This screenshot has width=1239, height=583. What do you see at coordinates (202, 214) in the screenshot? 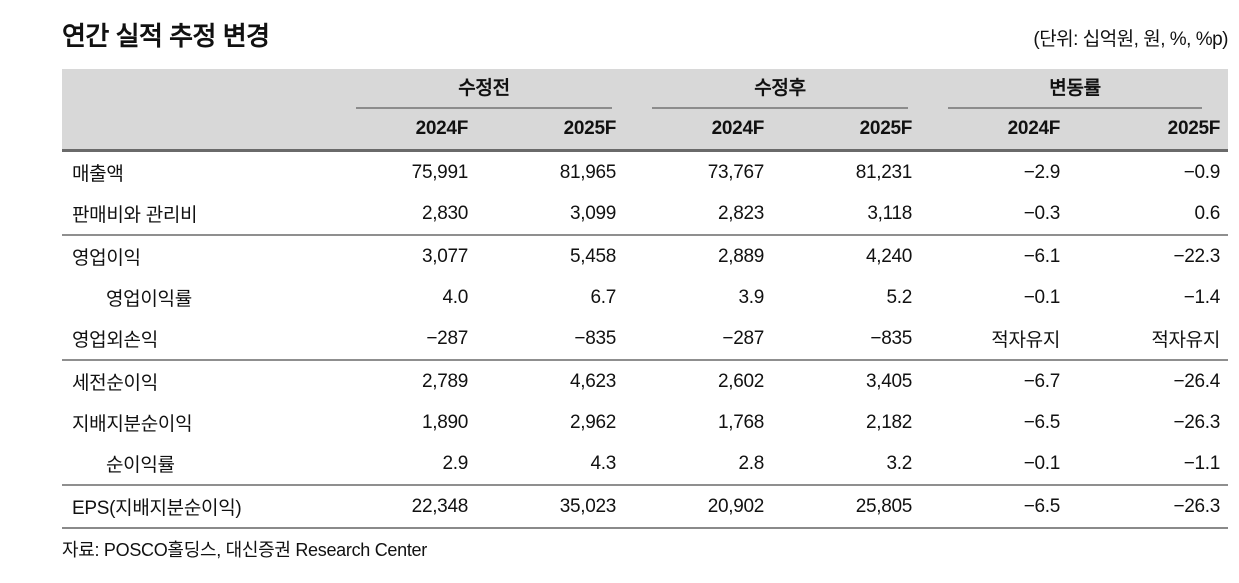
I see `row-label: 판매비와 관리비` at bounding box center [202, 214].